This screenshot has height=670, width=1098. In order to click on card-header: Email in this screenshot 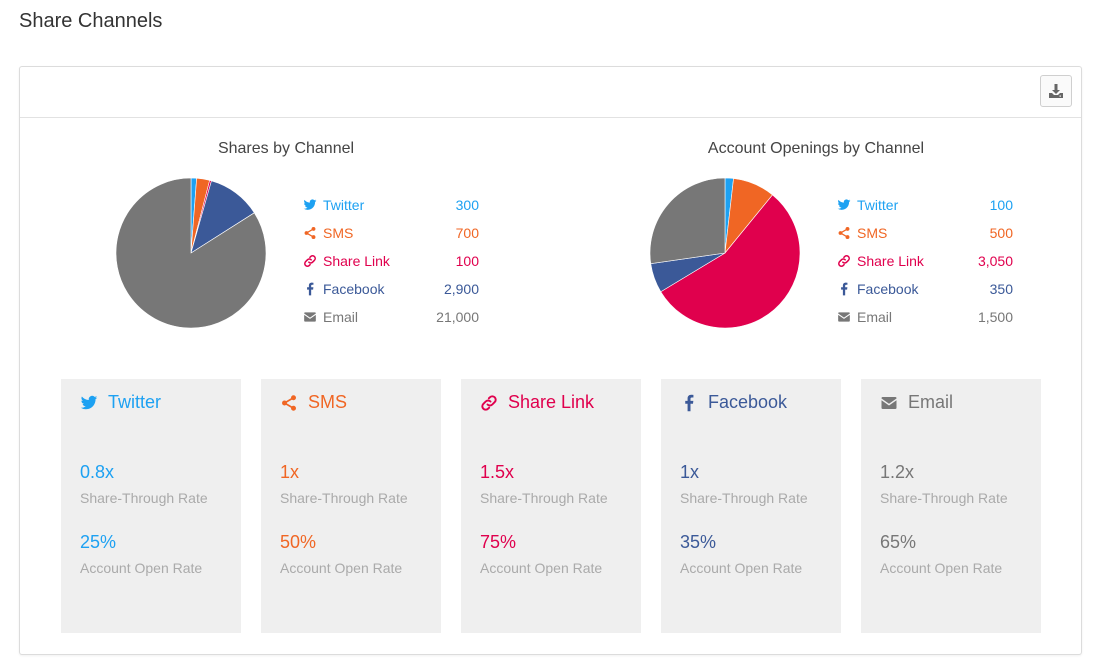, I will do `click(916, 402)`.